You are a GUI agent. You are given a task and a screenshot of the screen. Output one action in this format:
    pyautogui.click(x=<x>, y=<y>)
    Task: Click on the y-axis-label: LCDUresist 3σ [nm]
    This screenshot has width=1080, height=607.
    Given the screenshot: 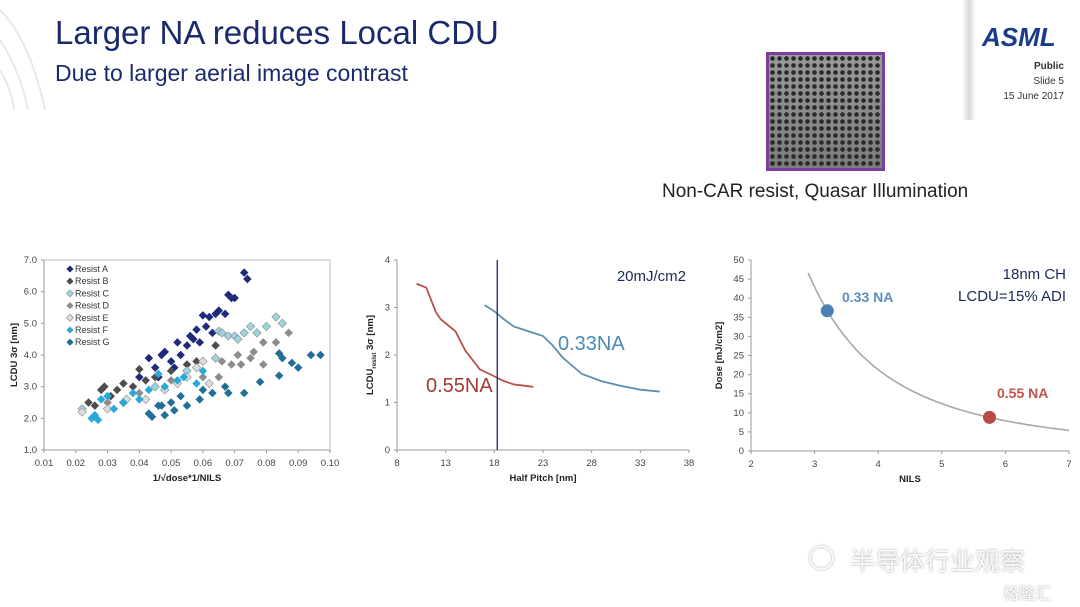 What is the action you would take?
    pyautogui.click(x=371, y=355)
    